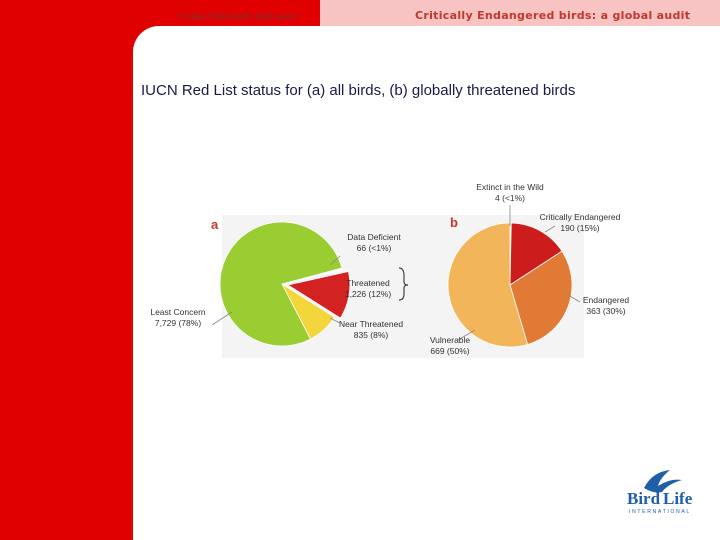 Image resolution: width=720 pixels, height=540 pixels. Describe the element at coordinates (678, 498) in the screenshot. I see `logo-text-life: Life` at that location.